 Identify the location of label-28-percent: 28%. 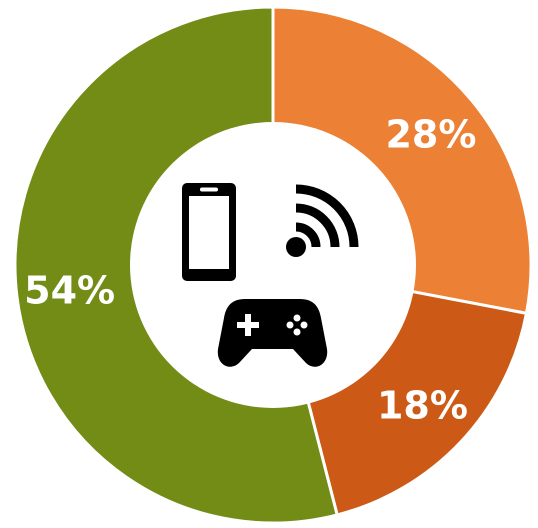
(430, 134).